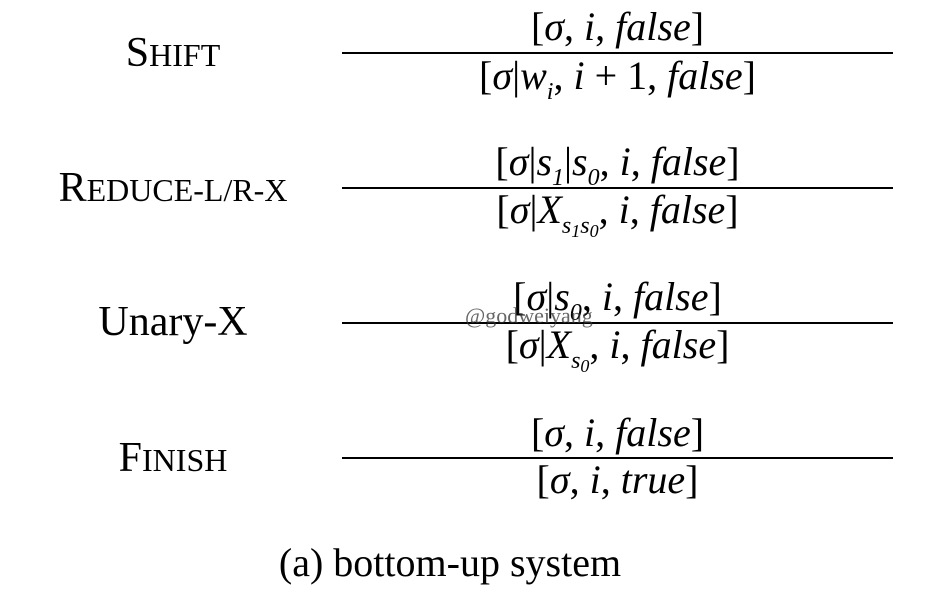 The width and height of the screenshot is (929, 594). What do you see at coordinates (617, 479) in the screenshot?
I see `finish-conclusion: [σ, i, true] [σ, i, true]` at bounding box center [617, 479].